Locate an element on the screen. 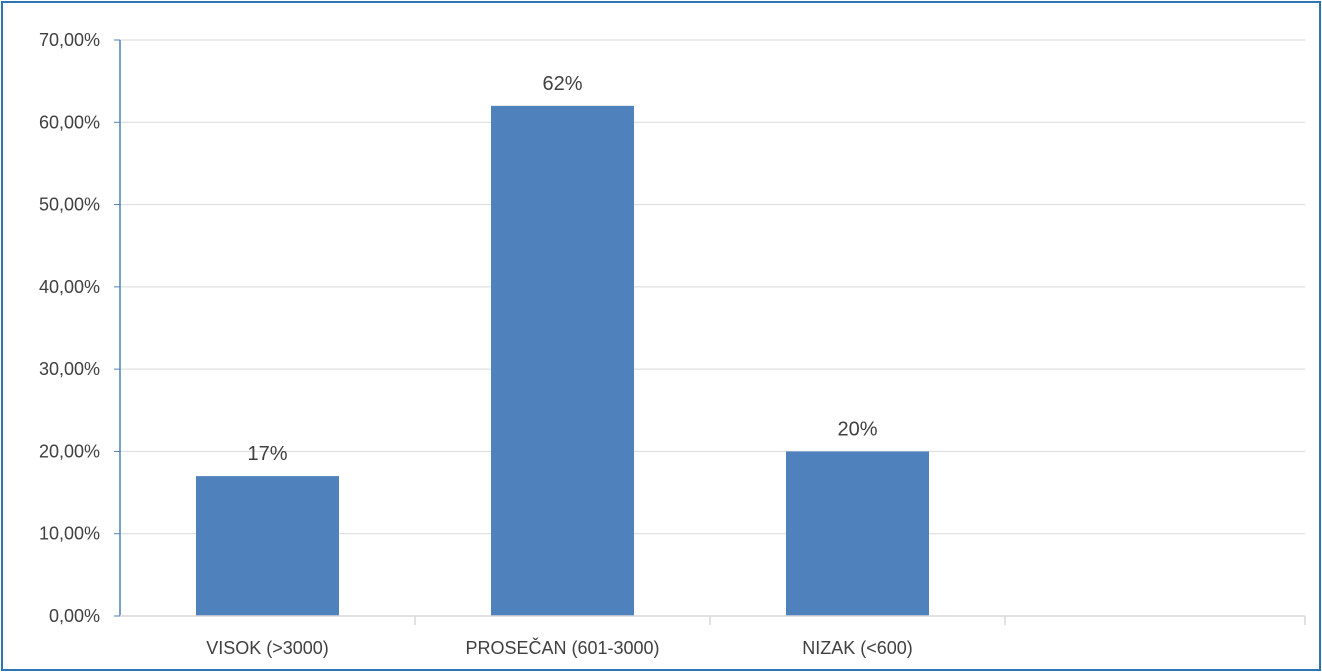 The image size is (1322, 672). y-tick-label: 50,00% is located at coordinates (69, 205).